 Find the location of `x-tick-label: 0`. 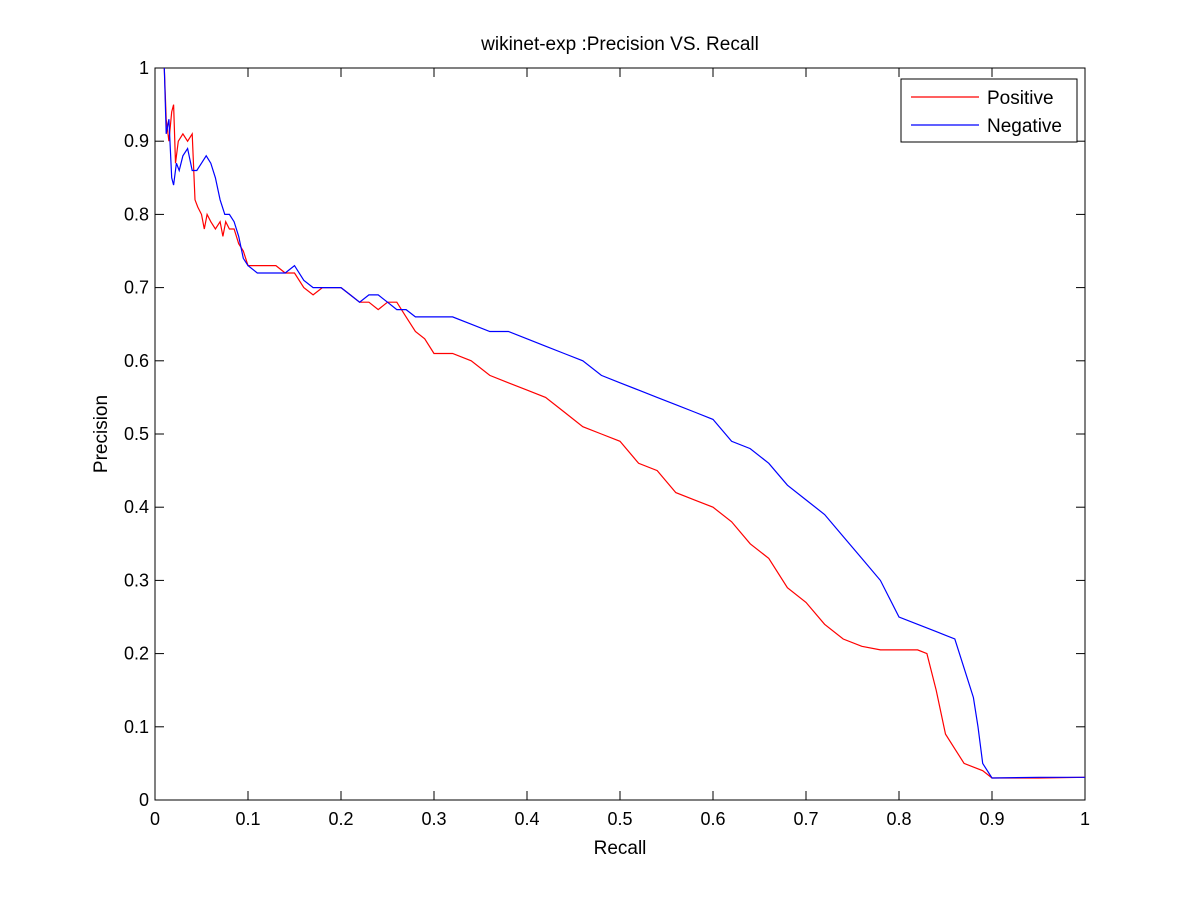

x-tick-label: 0 is located at coordinates (155, 819).